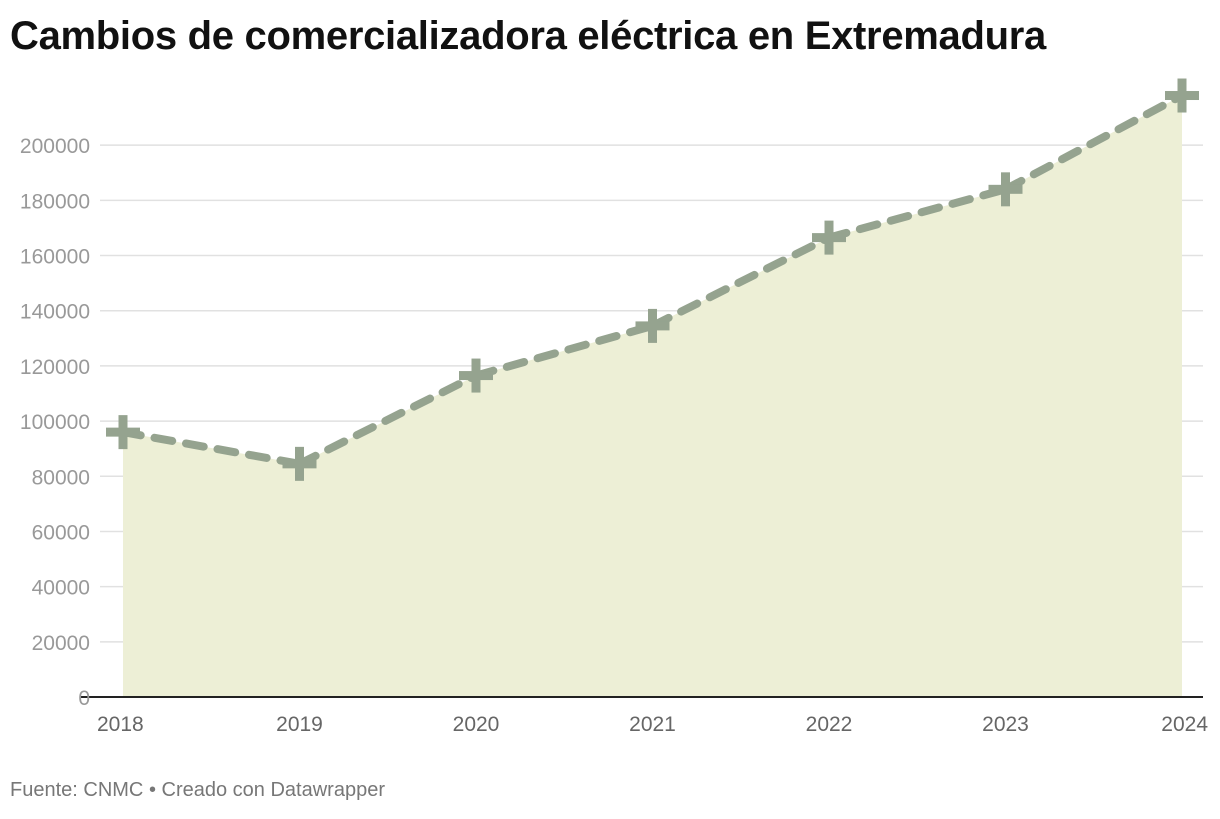 The width and height of the screenshot is (1220, 819). I want to click on line-segment-2020-2021, so click(564, 350).